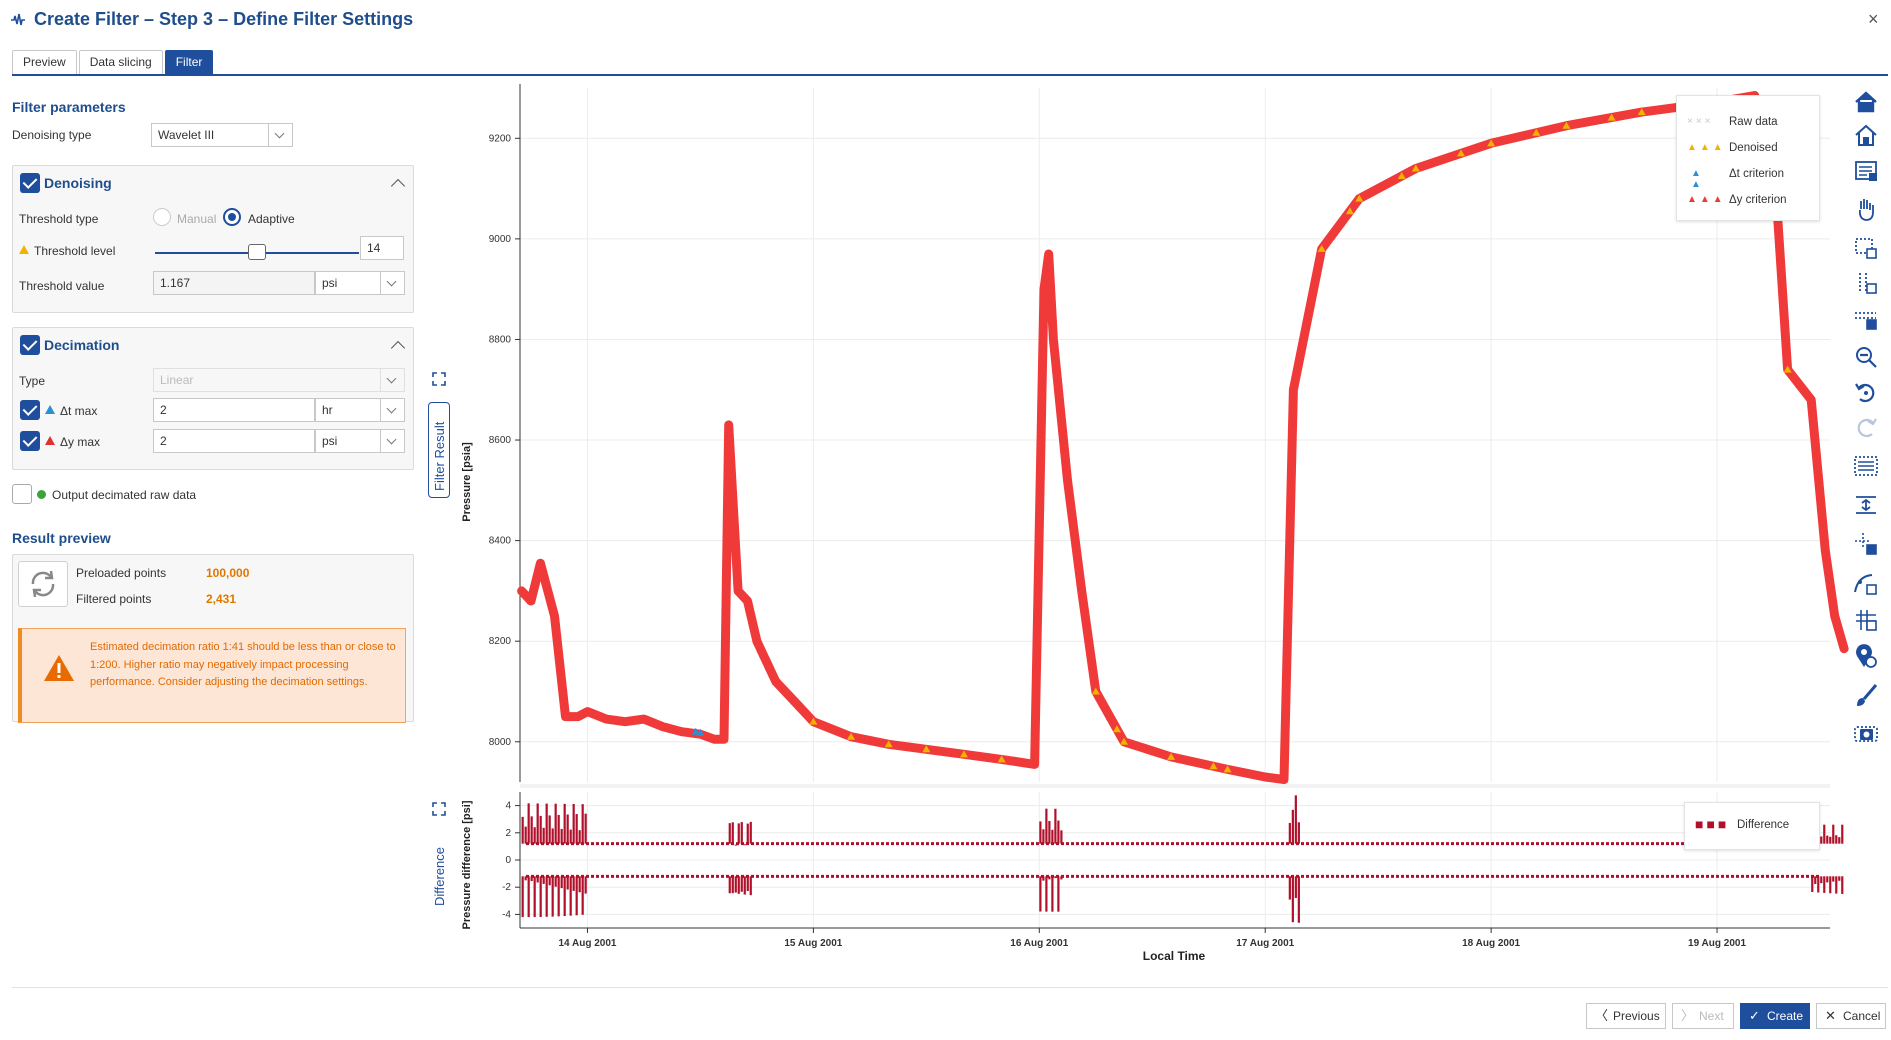 This screenshot has height=1040, width=1891. What do you see at coordinates (1866, 620) in the screenshot?
I see `grid-toggle-icon` at bounding box center [1866, 620].